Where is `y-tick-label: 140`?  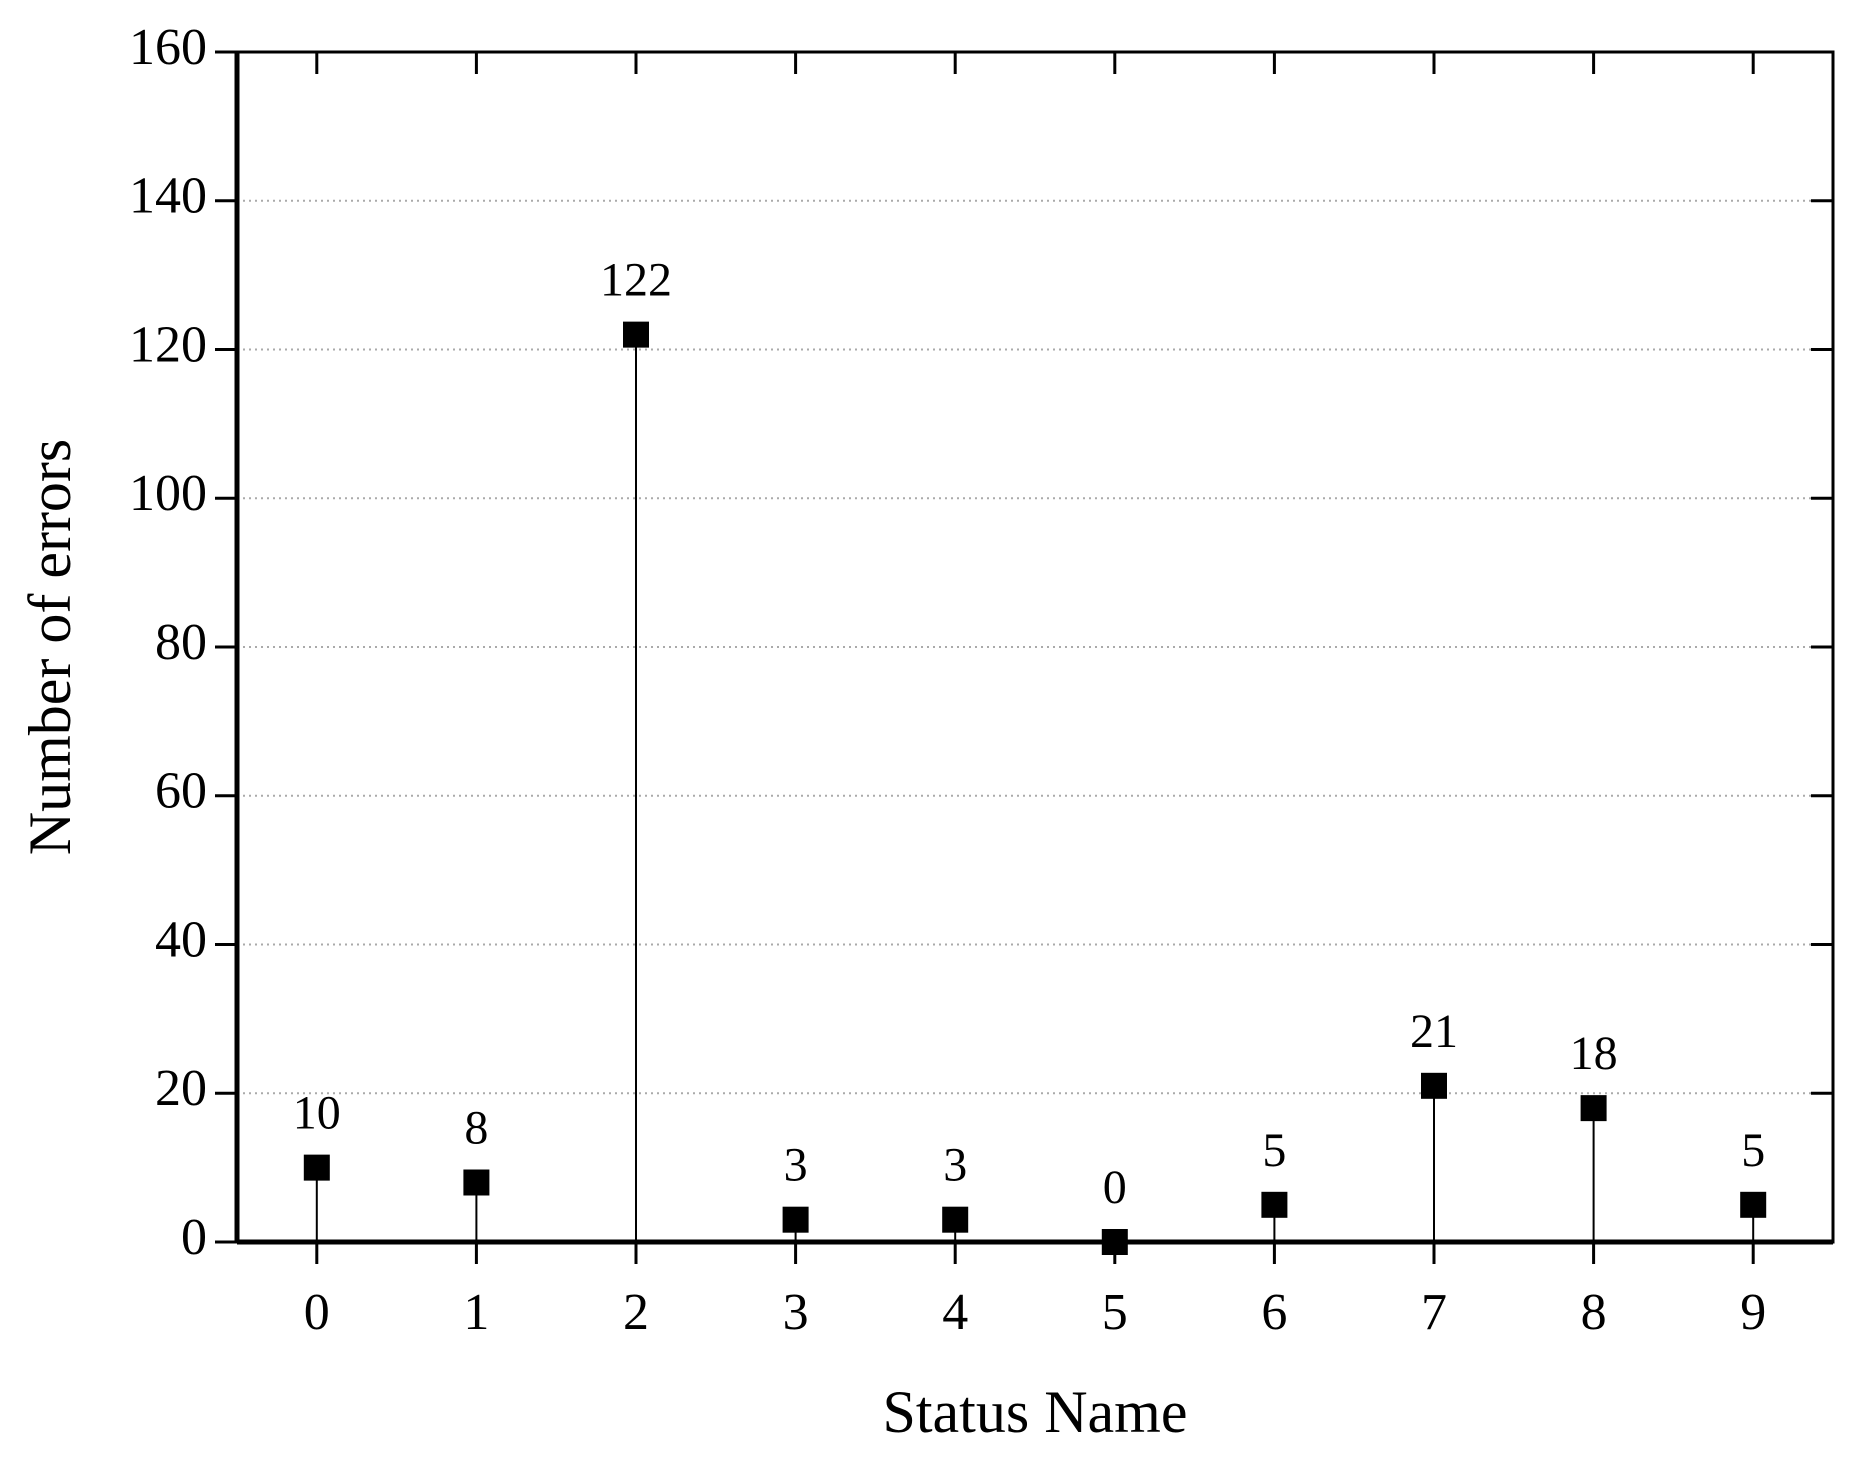 y-tick-label: 140 is located at coordinates (168, 196).